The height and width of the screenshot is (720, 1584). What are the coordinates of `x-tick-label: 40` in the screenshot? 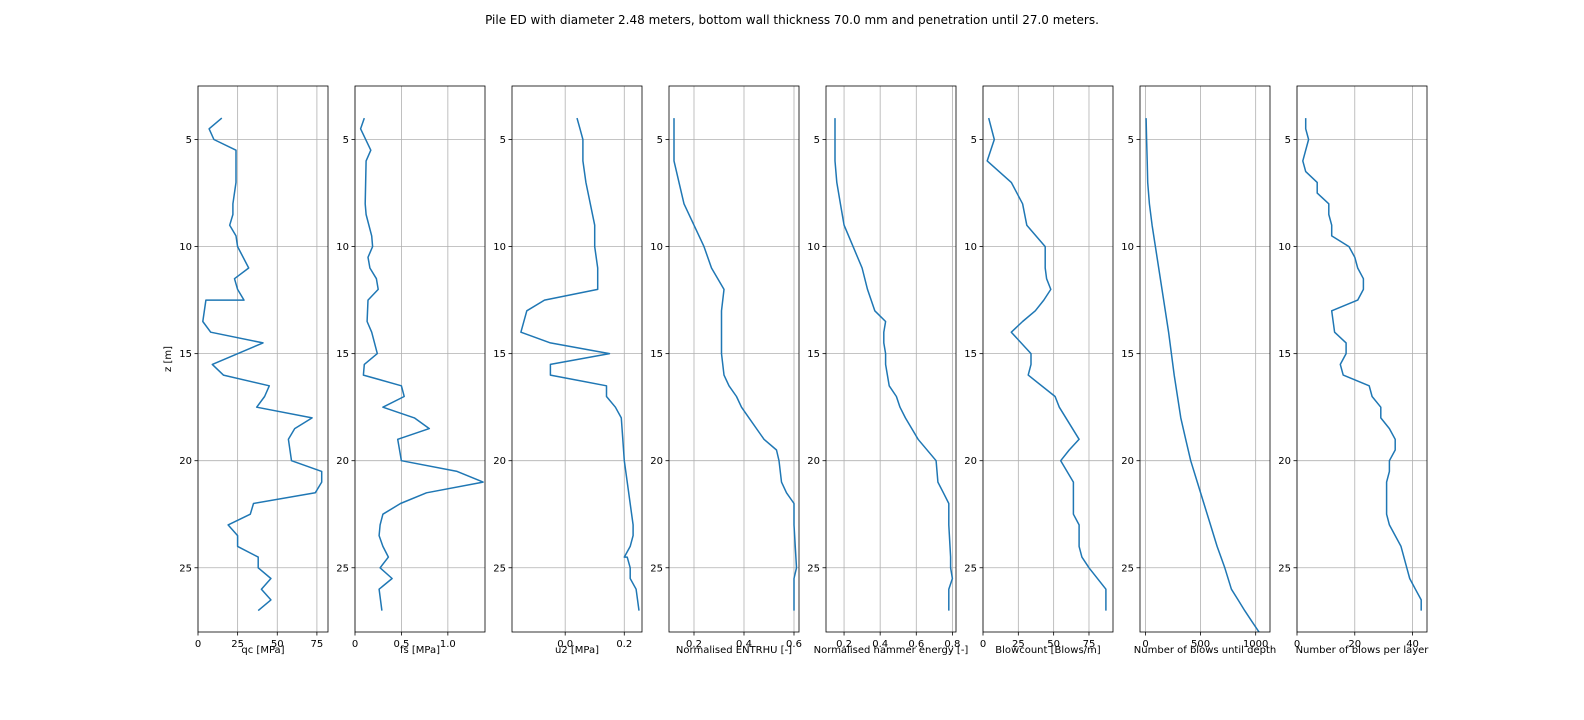 It's located at (1412, 644).